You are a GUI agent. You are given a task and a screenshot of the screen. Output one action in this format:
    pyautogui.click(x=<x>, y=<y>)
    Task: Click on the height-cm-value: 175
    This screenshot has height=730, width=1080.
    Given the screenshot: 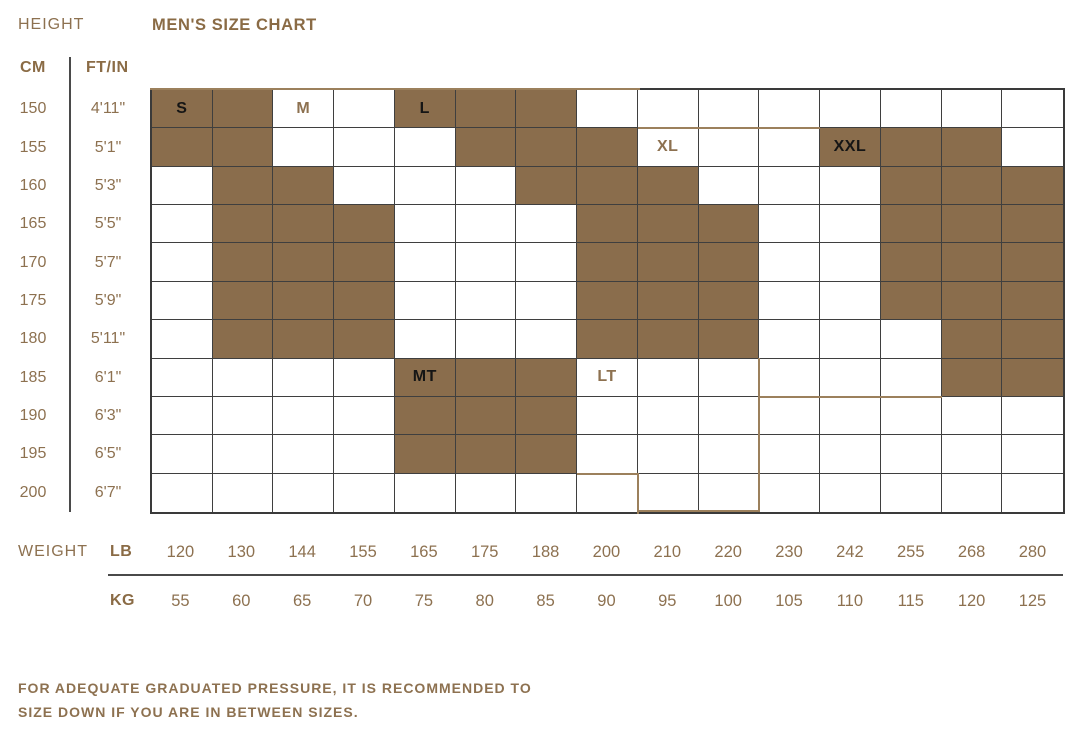 What is the action you would take?
    pyautogui.click(x=33, y=300)
    